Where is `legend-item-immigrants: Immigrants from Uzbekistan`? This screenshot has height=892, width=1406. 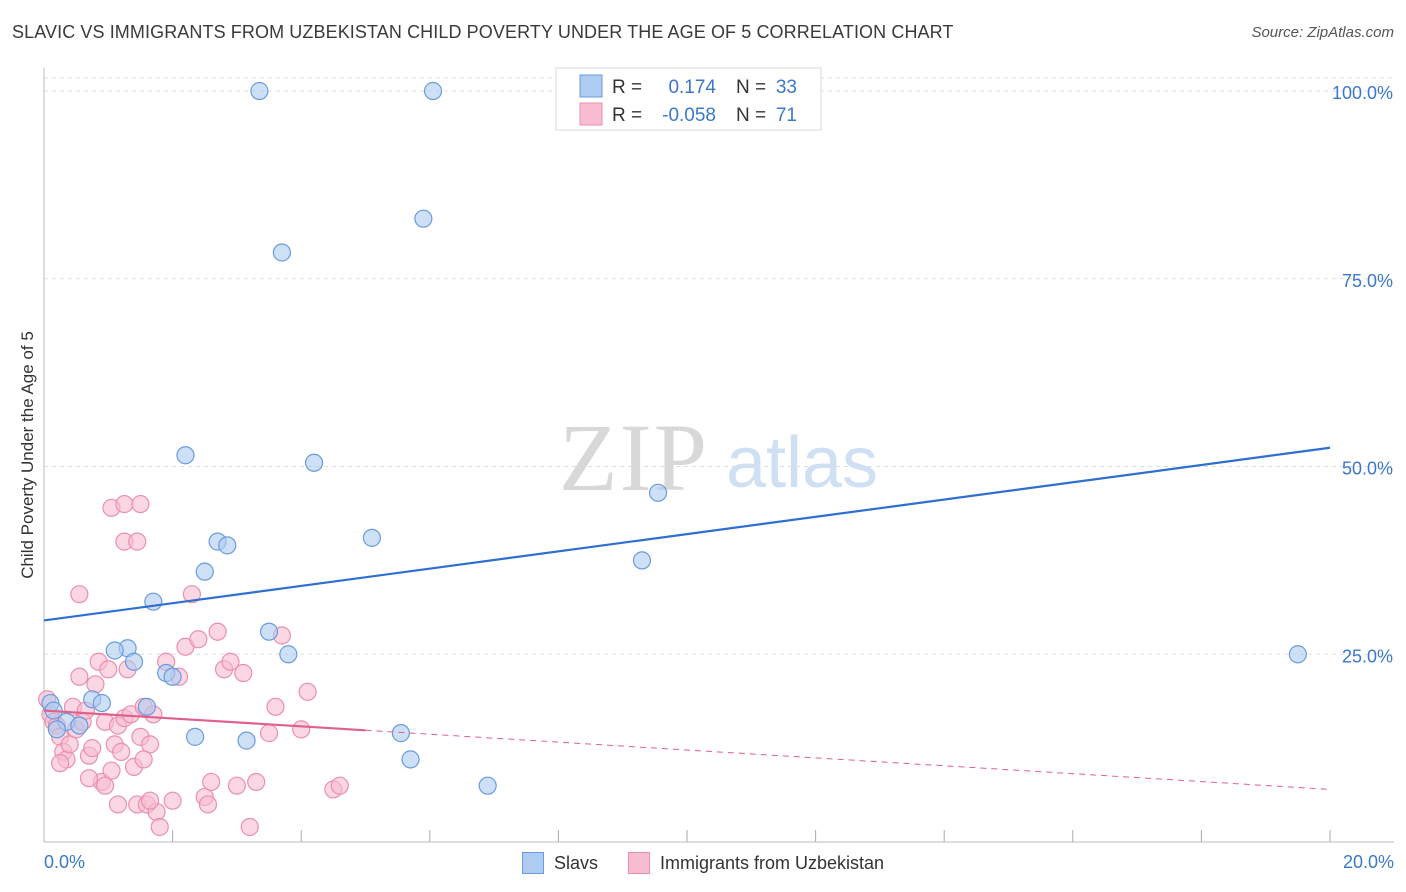 legend-item-immigrants: Immigrants from Uzbekistan is located at coordinates (756, 863).